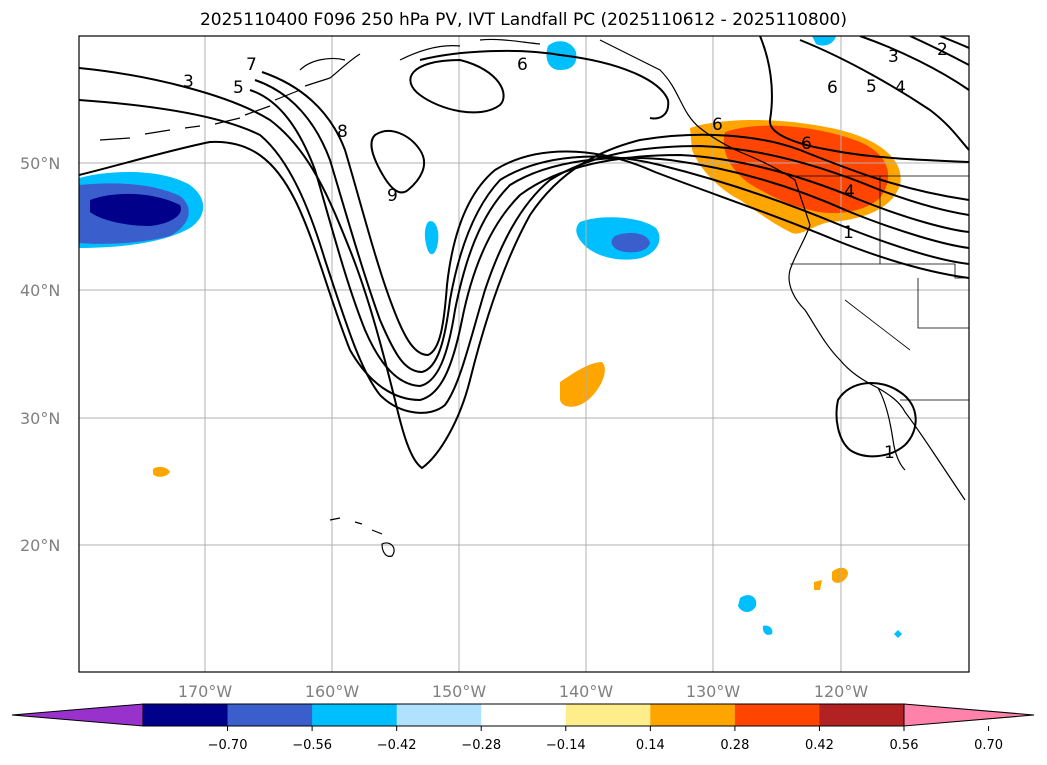 This screenshot has height=765, width=1047. I want to click on lon-label: 170°W, so click(205, 691).